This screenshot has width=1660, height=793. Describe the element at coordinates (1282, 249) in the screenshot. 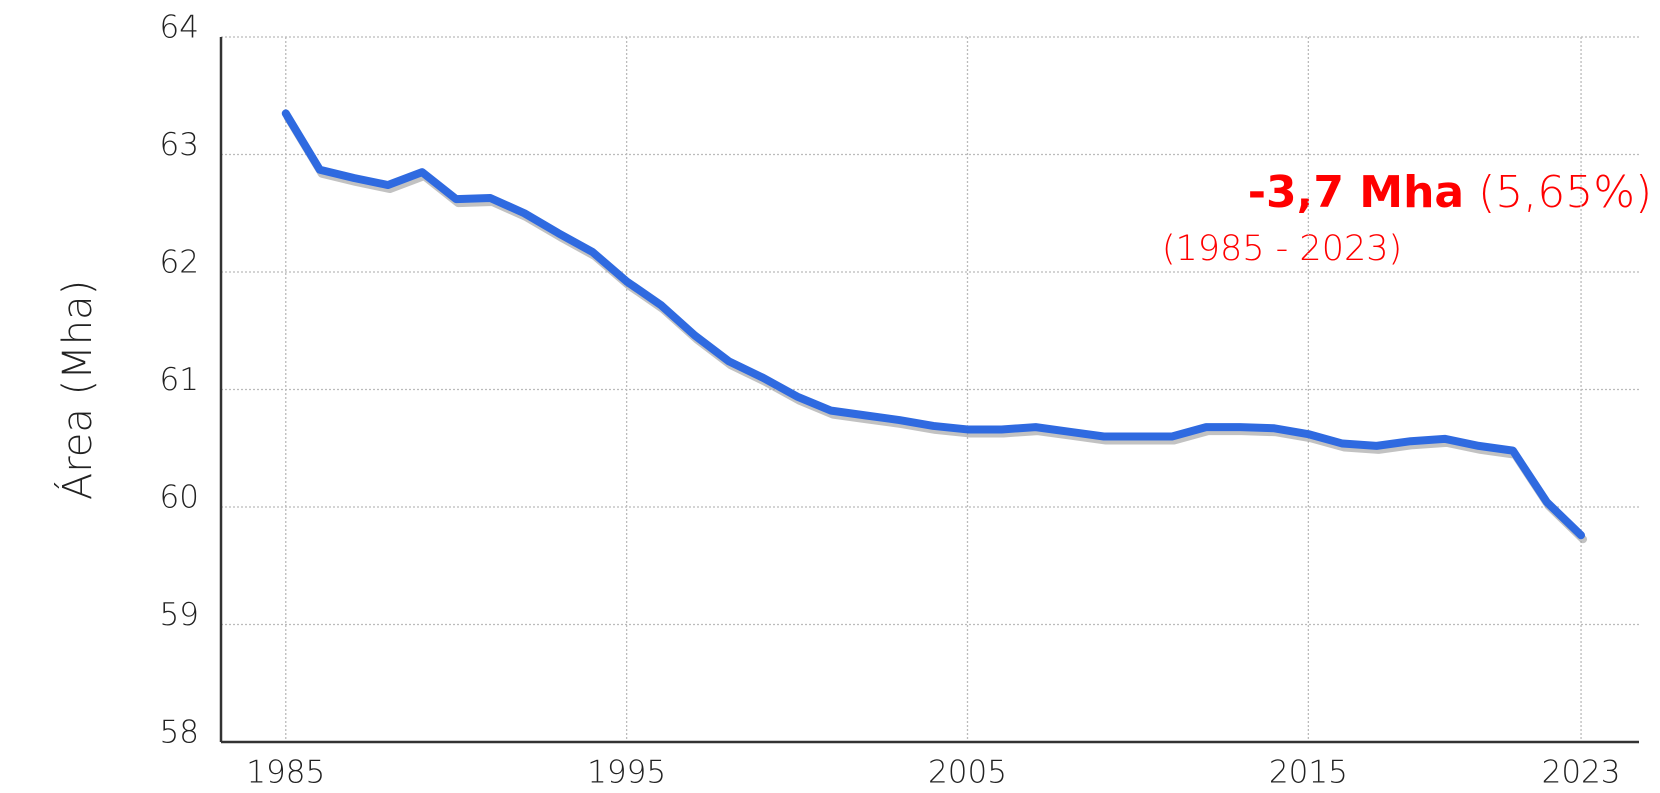

I see `annotation-period: (1985 - 2023)` at that location.